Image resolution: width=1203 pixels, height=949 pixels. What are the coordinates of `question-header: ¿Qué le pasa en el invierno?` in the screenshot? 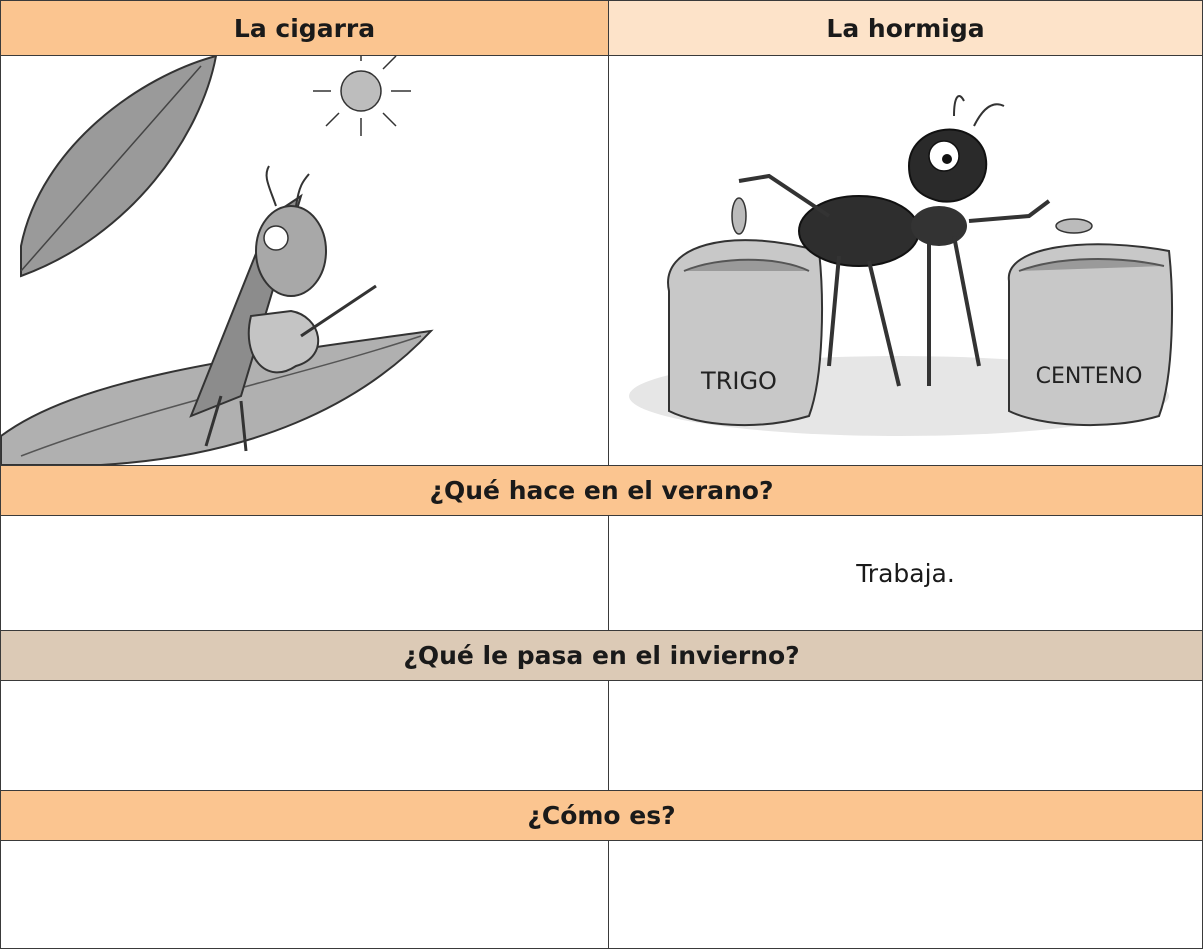 It's located at (601, 655).